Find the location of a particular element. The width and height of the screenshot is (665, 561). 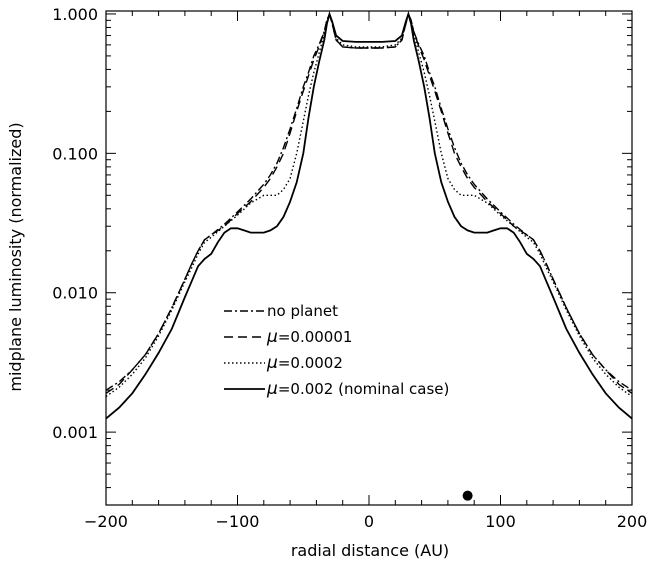

y-tick-label: 0.100 is located at coordinates (75, 153).